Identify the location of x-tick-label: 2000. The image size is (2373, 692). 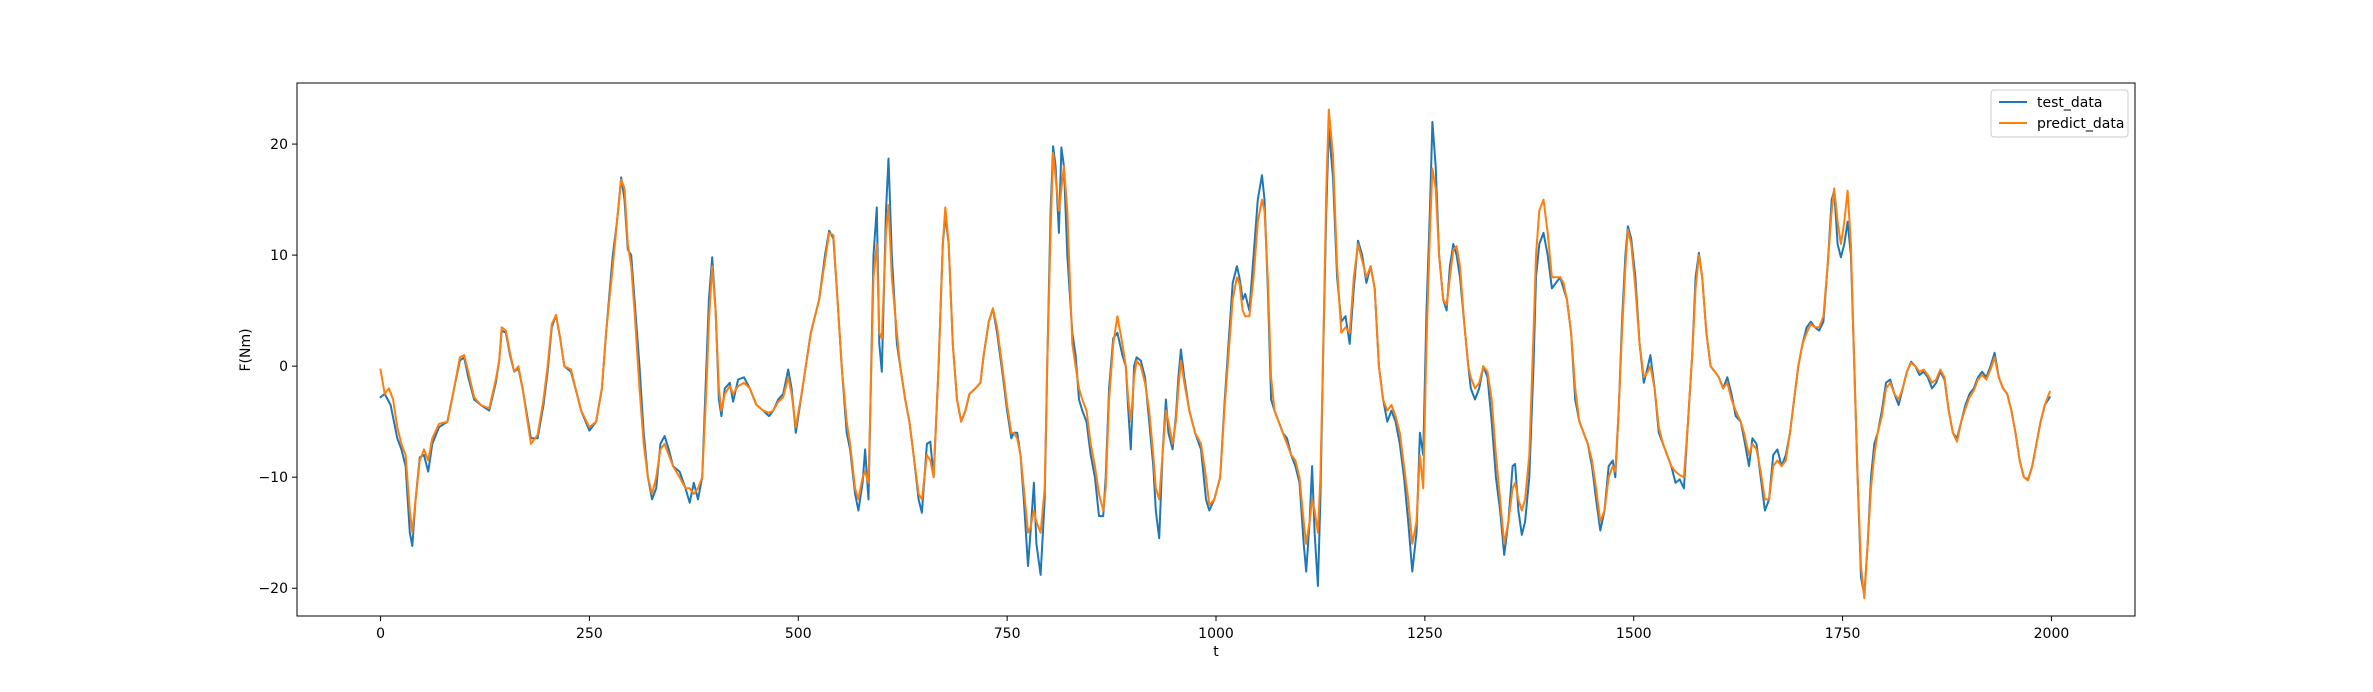
(2052, 634).